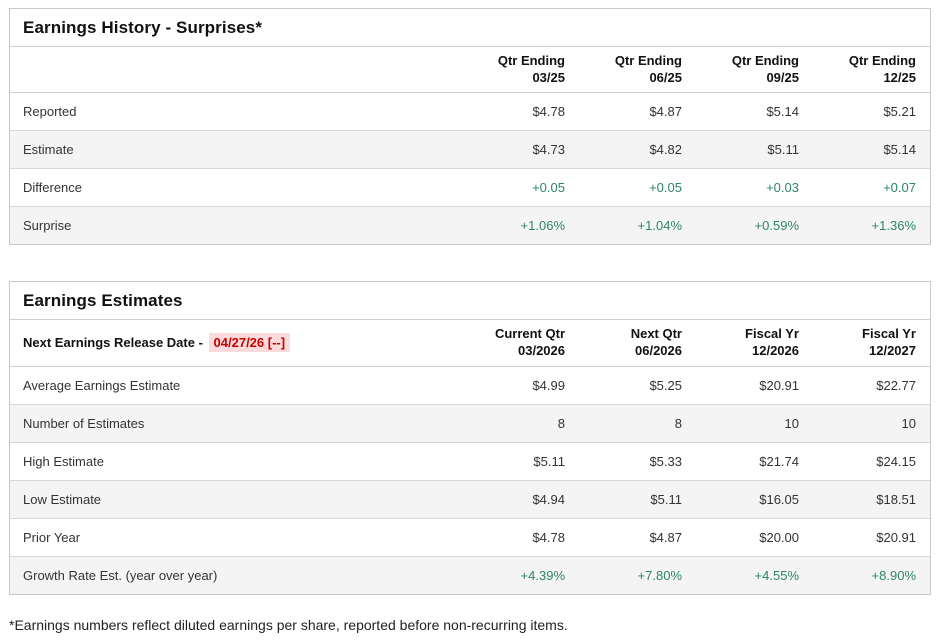 Image resolution: width=940 pixels, height=641 pixels. I want to click on cell-value: +4.39%, so click(520, 574).